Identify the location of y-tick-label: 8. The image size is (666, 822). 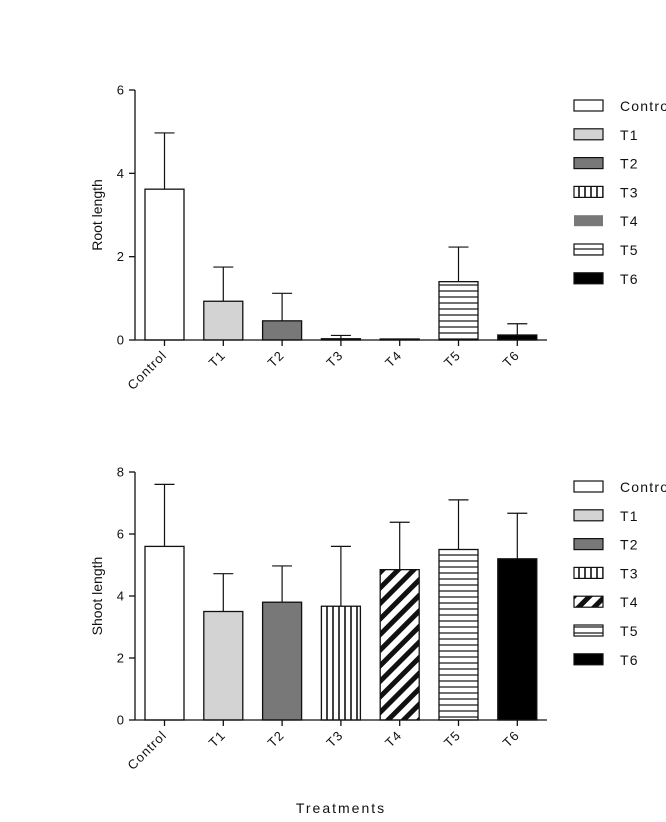
(120, 472).